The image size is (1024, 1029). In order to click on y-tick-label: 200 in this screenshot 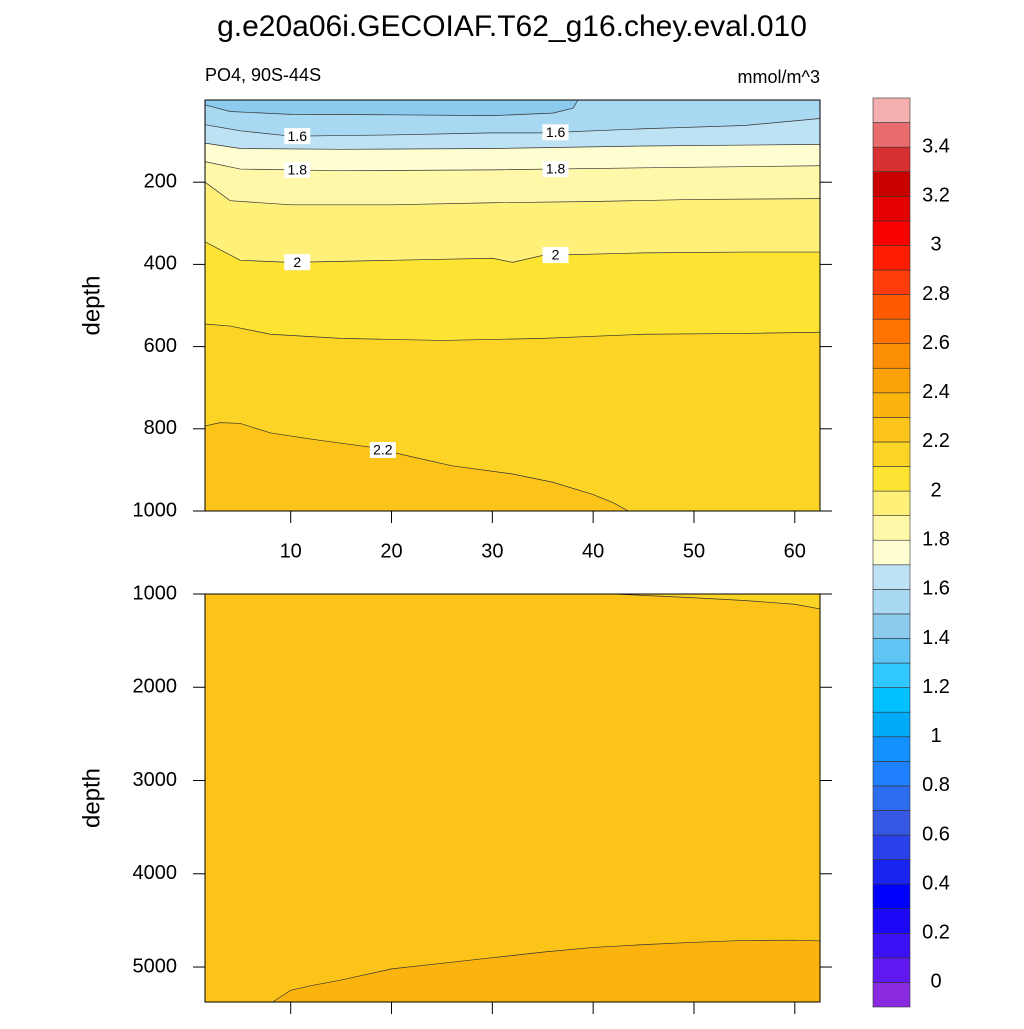, I will do `click(160, 181)`.